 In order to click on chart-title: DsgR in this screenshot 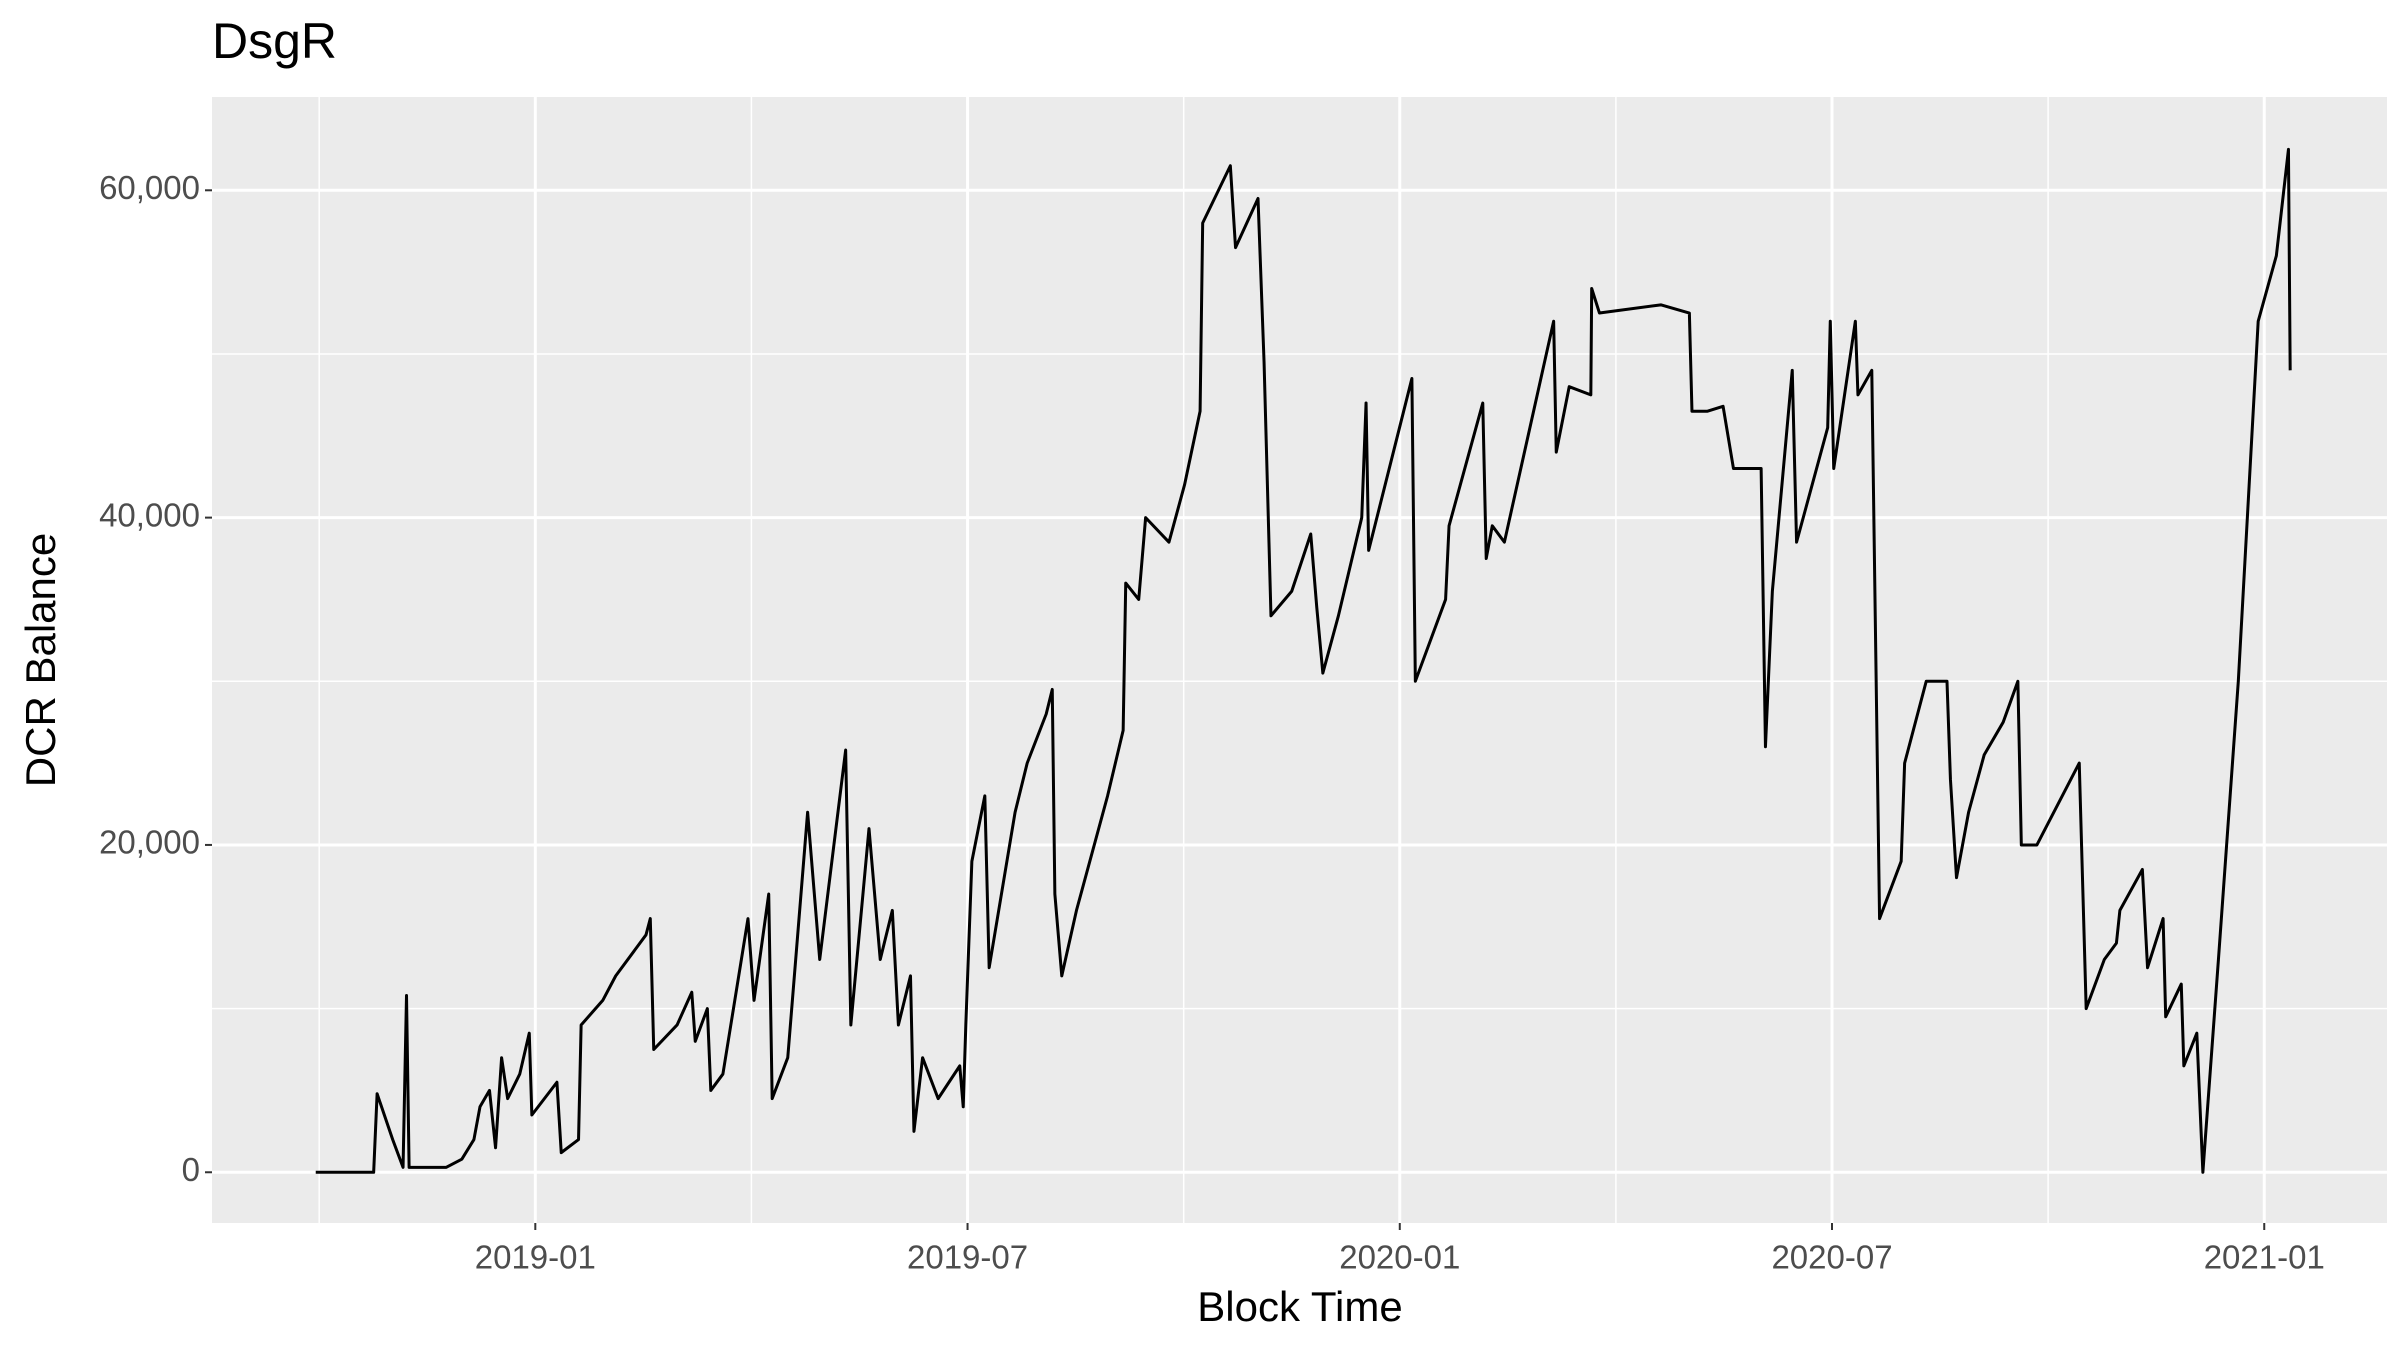, I will do `click(274, 41)`.